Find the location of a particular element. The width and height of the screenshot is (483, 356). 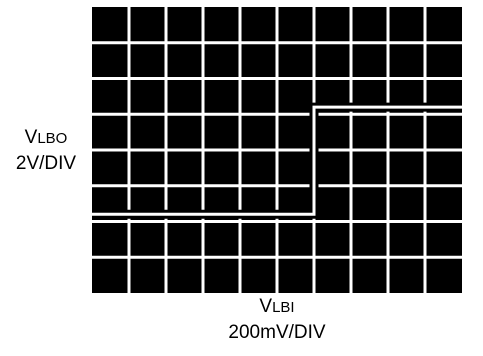

y-axis-label-main: V is located at coordinates (31, 137).